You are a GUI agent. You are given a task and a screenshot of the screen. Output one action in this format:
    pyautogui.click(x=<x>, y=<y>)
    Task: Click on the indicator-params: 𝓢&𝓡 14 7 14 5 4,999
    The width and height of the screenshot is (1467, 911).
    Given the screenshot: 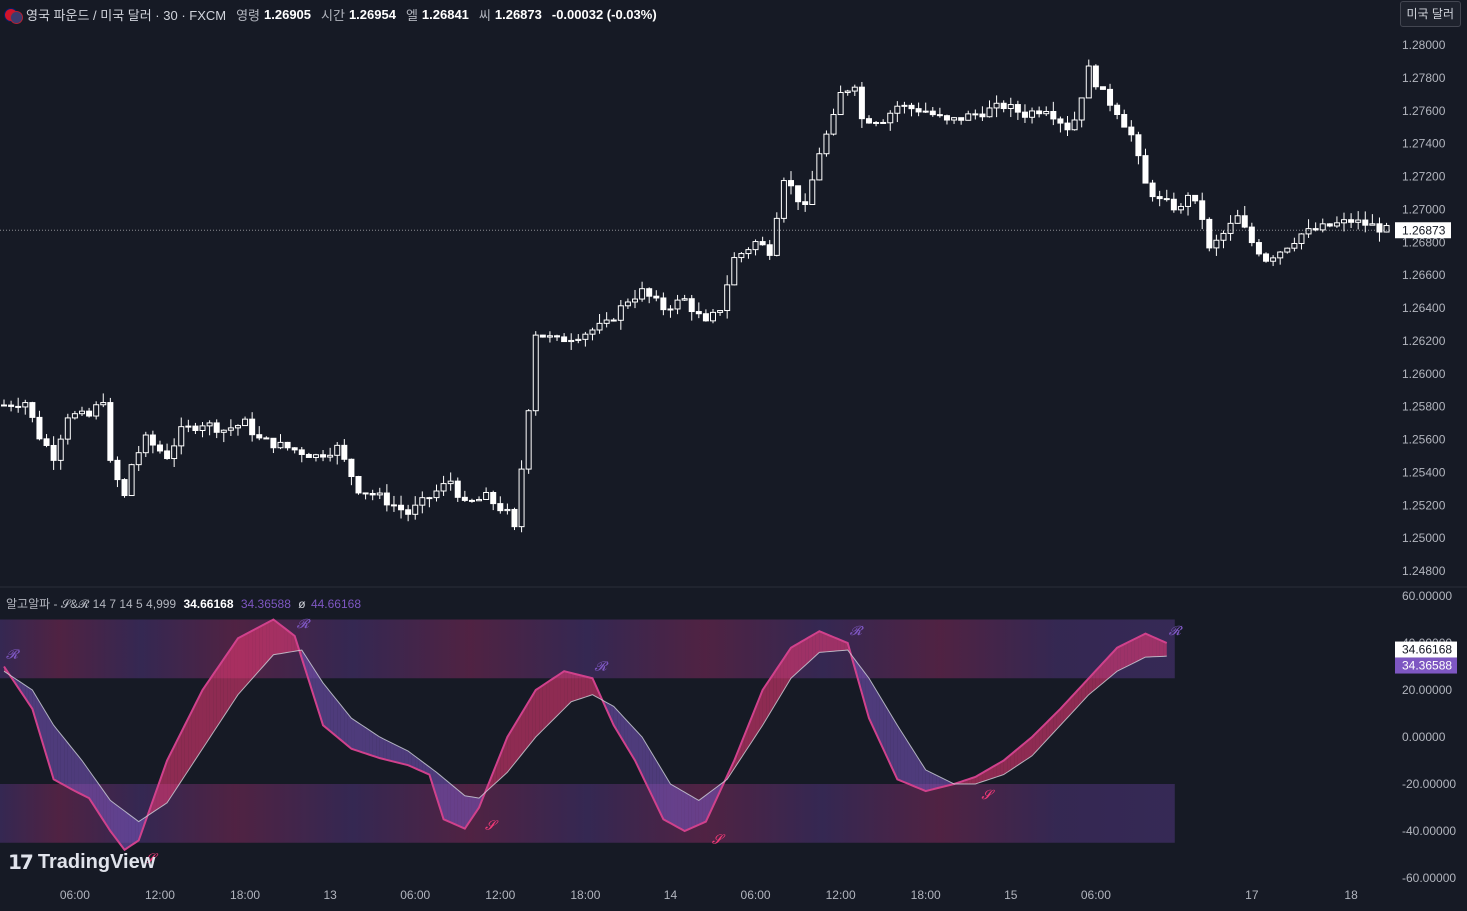 What is the action you would take?
    pyautogui.click(x=118, y=604)
    